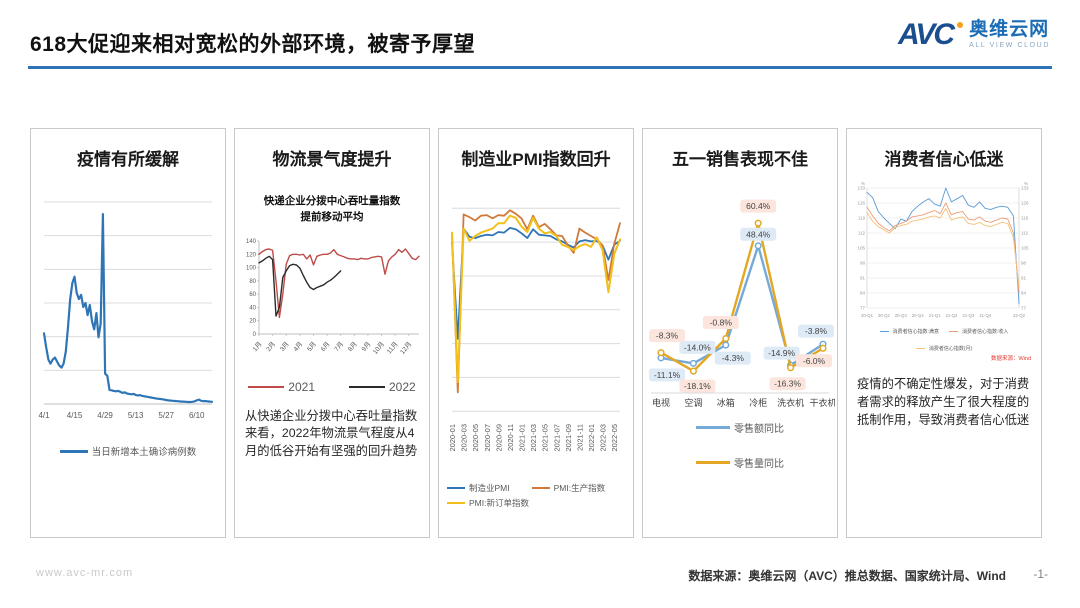  What do you see at coordinates (74, 415) in the screenshot?
I see `svg-text: 4/15` at bounding box center [74, 415].